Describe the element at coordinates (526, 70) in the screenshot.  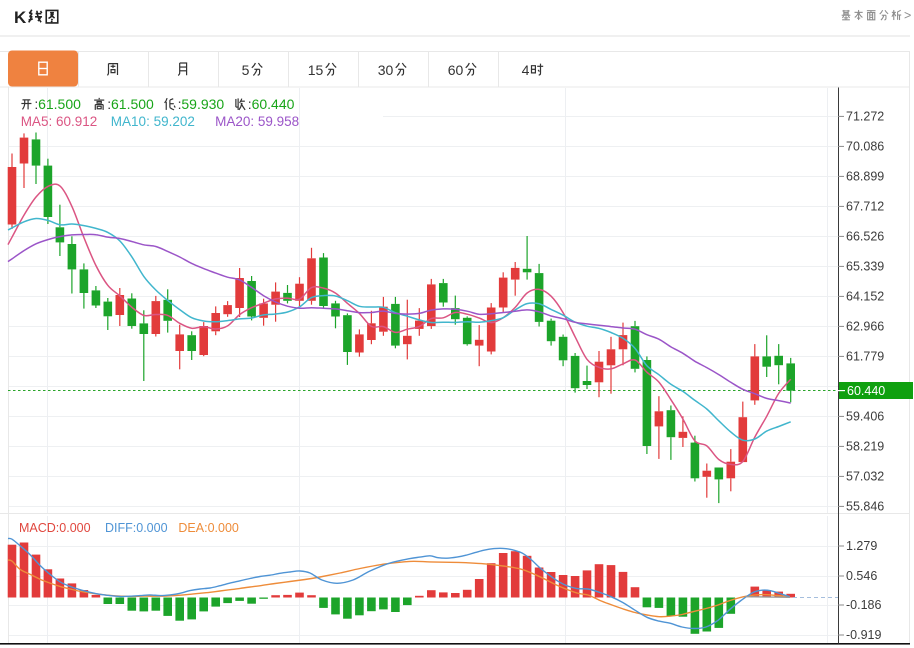
I see `svg-text: 4` at that location.